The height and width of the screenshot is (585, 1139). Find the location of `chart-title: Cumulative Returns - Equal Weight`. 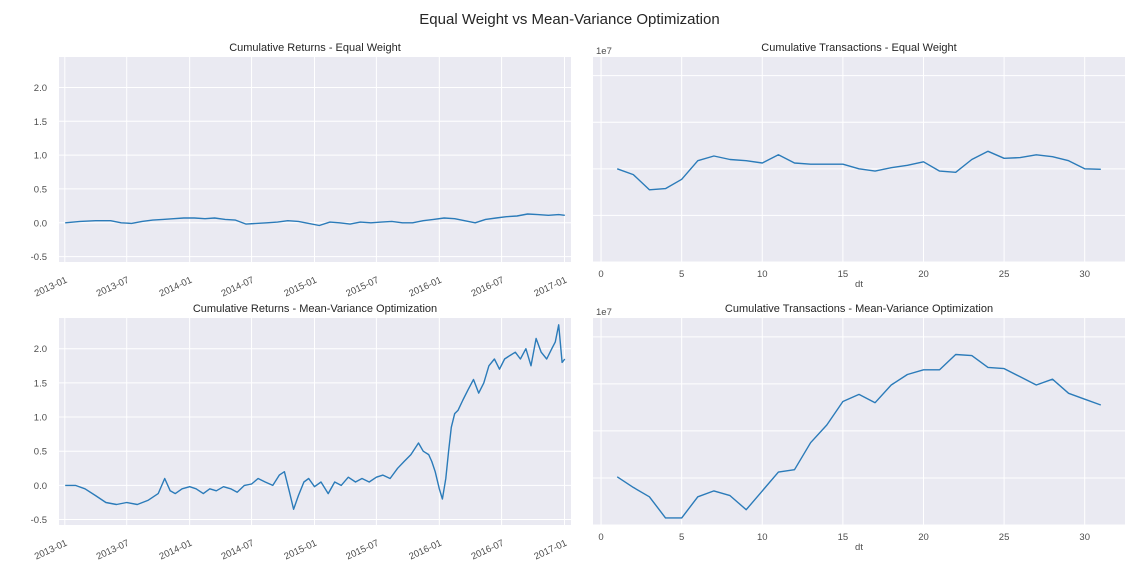

chart-title: Cumulative Returns - Equal Weight is located at coordinates (315, 48).